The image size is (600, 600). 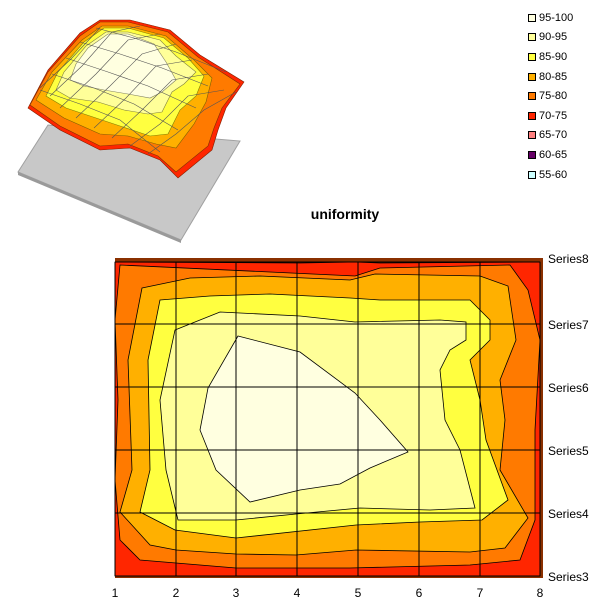 I want to click on legend-label: 65-70, so click(x=553, y=135).